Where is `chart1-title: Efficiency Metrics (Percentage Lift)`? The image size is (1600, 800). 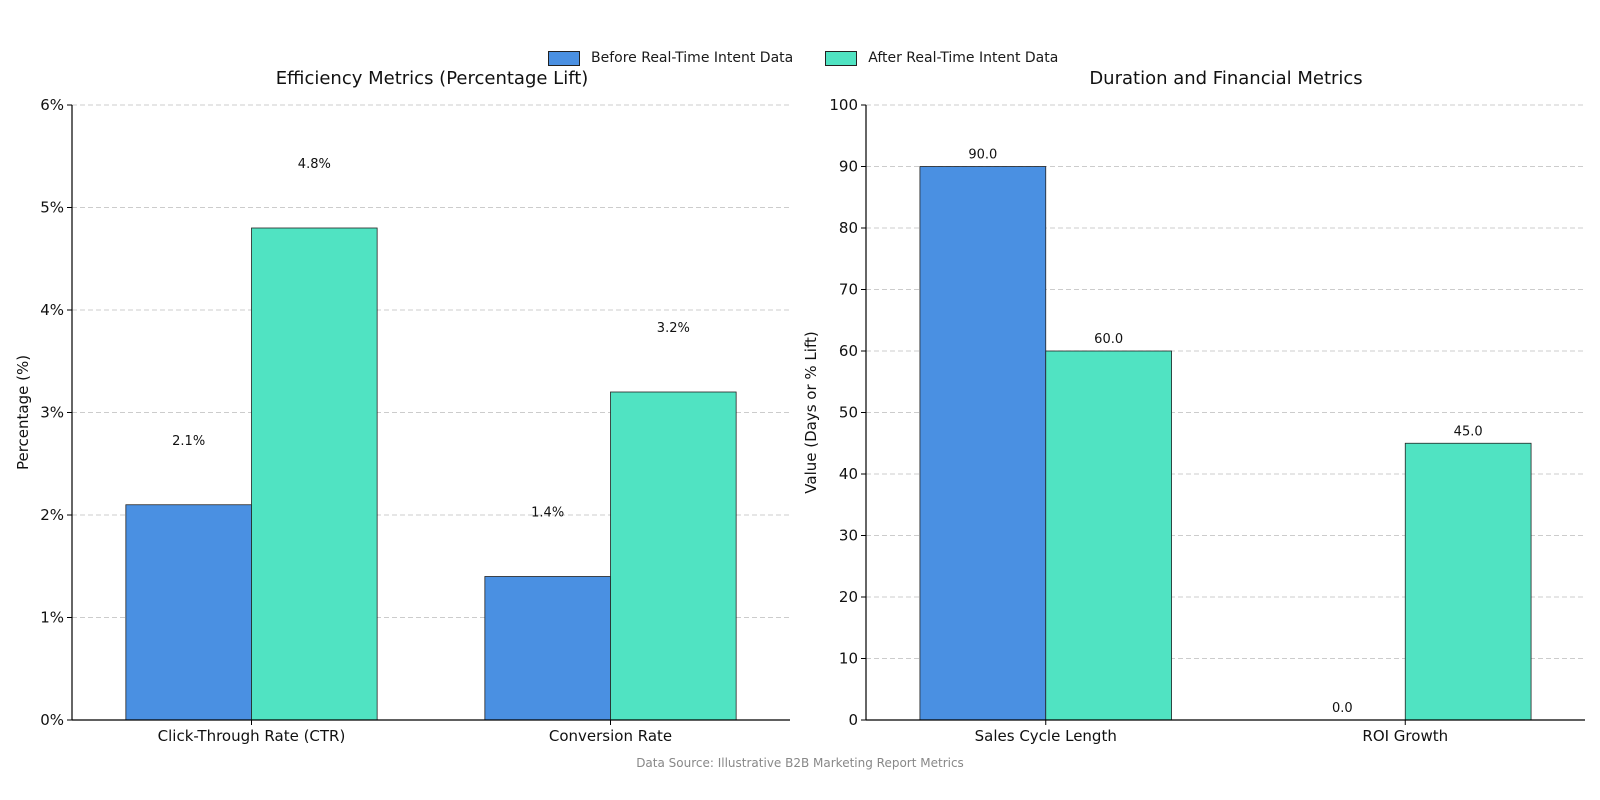 chart1-title: Efficiency Metrics (Percentage Lift) is located at coordinates (432, 78).